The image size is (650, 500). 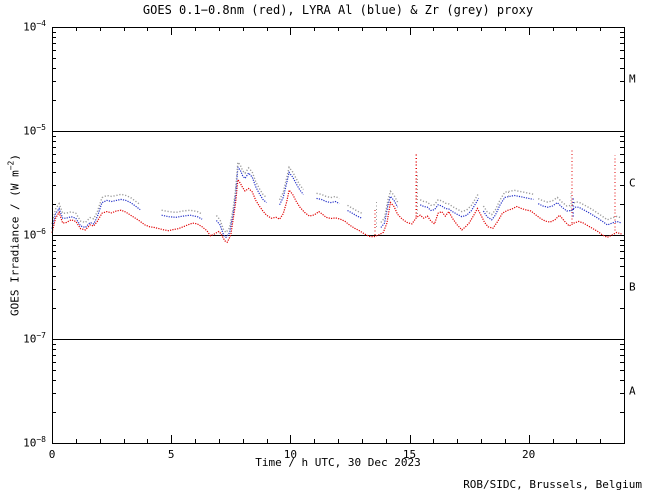 I want to click on y-tick-label-1e-4: 10⁻⁴, so click(x=34, y=26).